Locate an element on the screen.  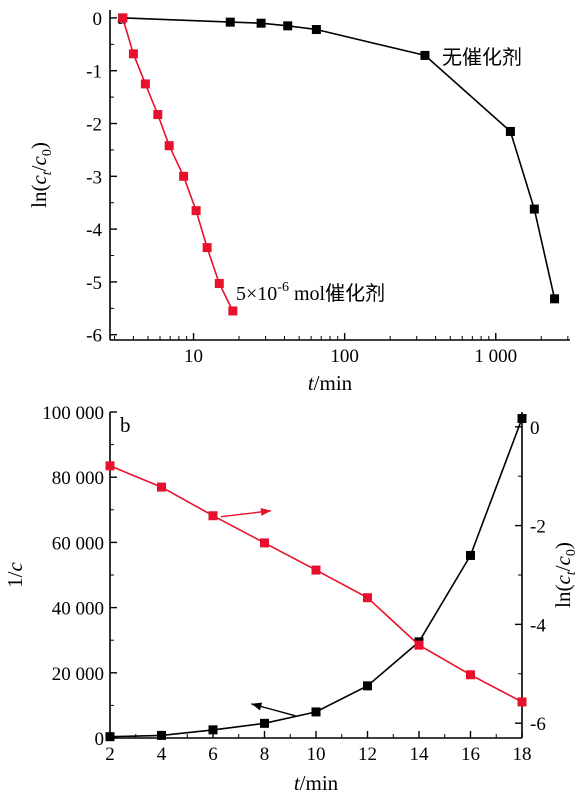
b-arrow-left-axis is located at coordinates (273, 709).